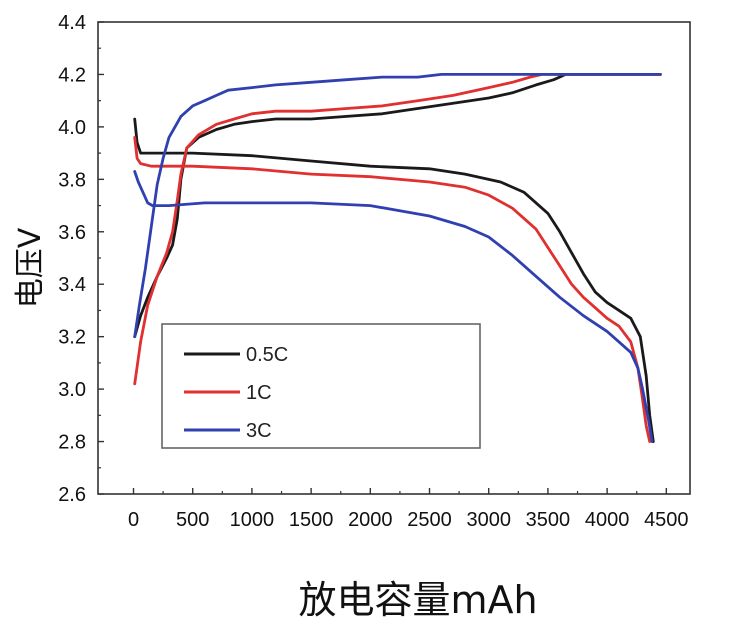 The image size is (753, 637). Describe the element at coordinates (72, 495) in the screenshot. I see `y-tick-label: 2.6` at that location.